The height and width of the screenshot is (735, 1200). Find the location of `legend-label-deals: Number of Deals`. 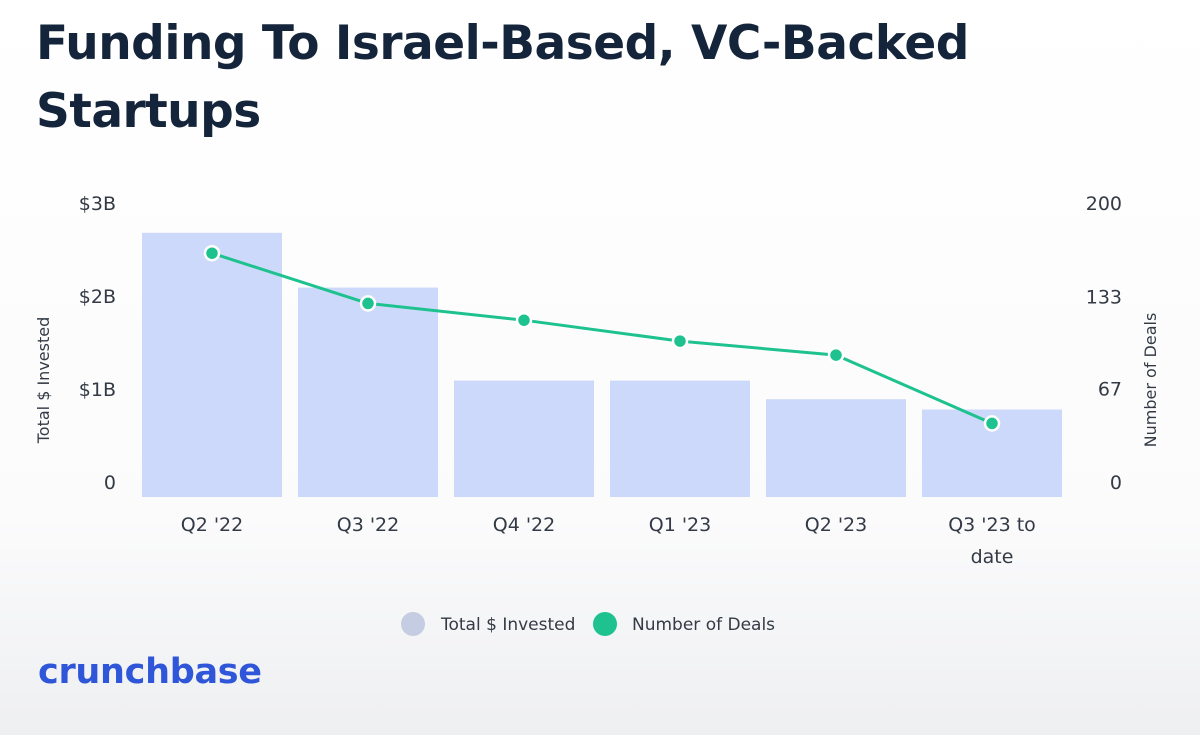

legend-label-deals: Number of Deals is located at coordinates (703, 625).